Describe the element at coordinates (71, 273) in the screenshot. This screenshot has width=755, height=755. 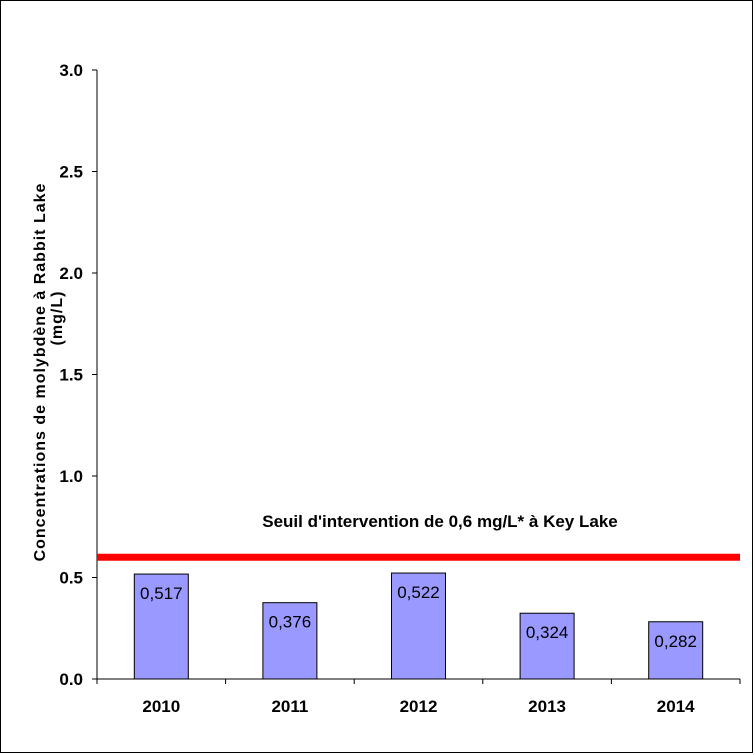
I see `y-tick-label: 2.0` at that location.